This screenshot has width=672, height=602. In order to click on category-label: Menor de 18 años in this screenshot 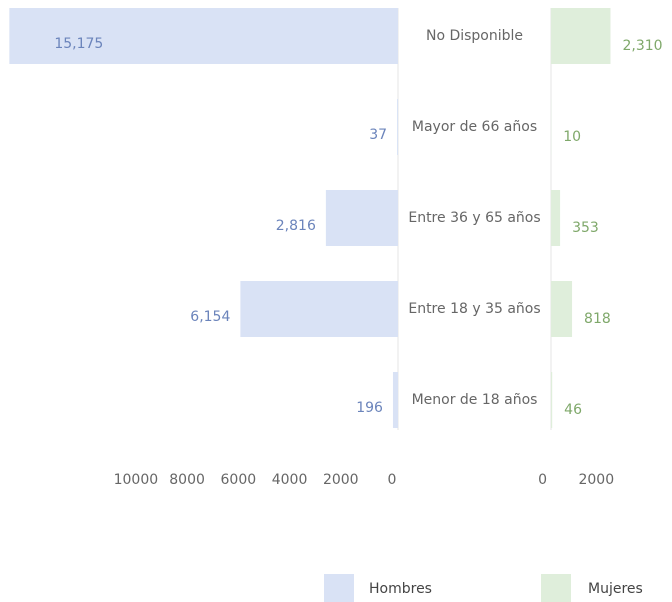, I will do `click(475, 400)`.